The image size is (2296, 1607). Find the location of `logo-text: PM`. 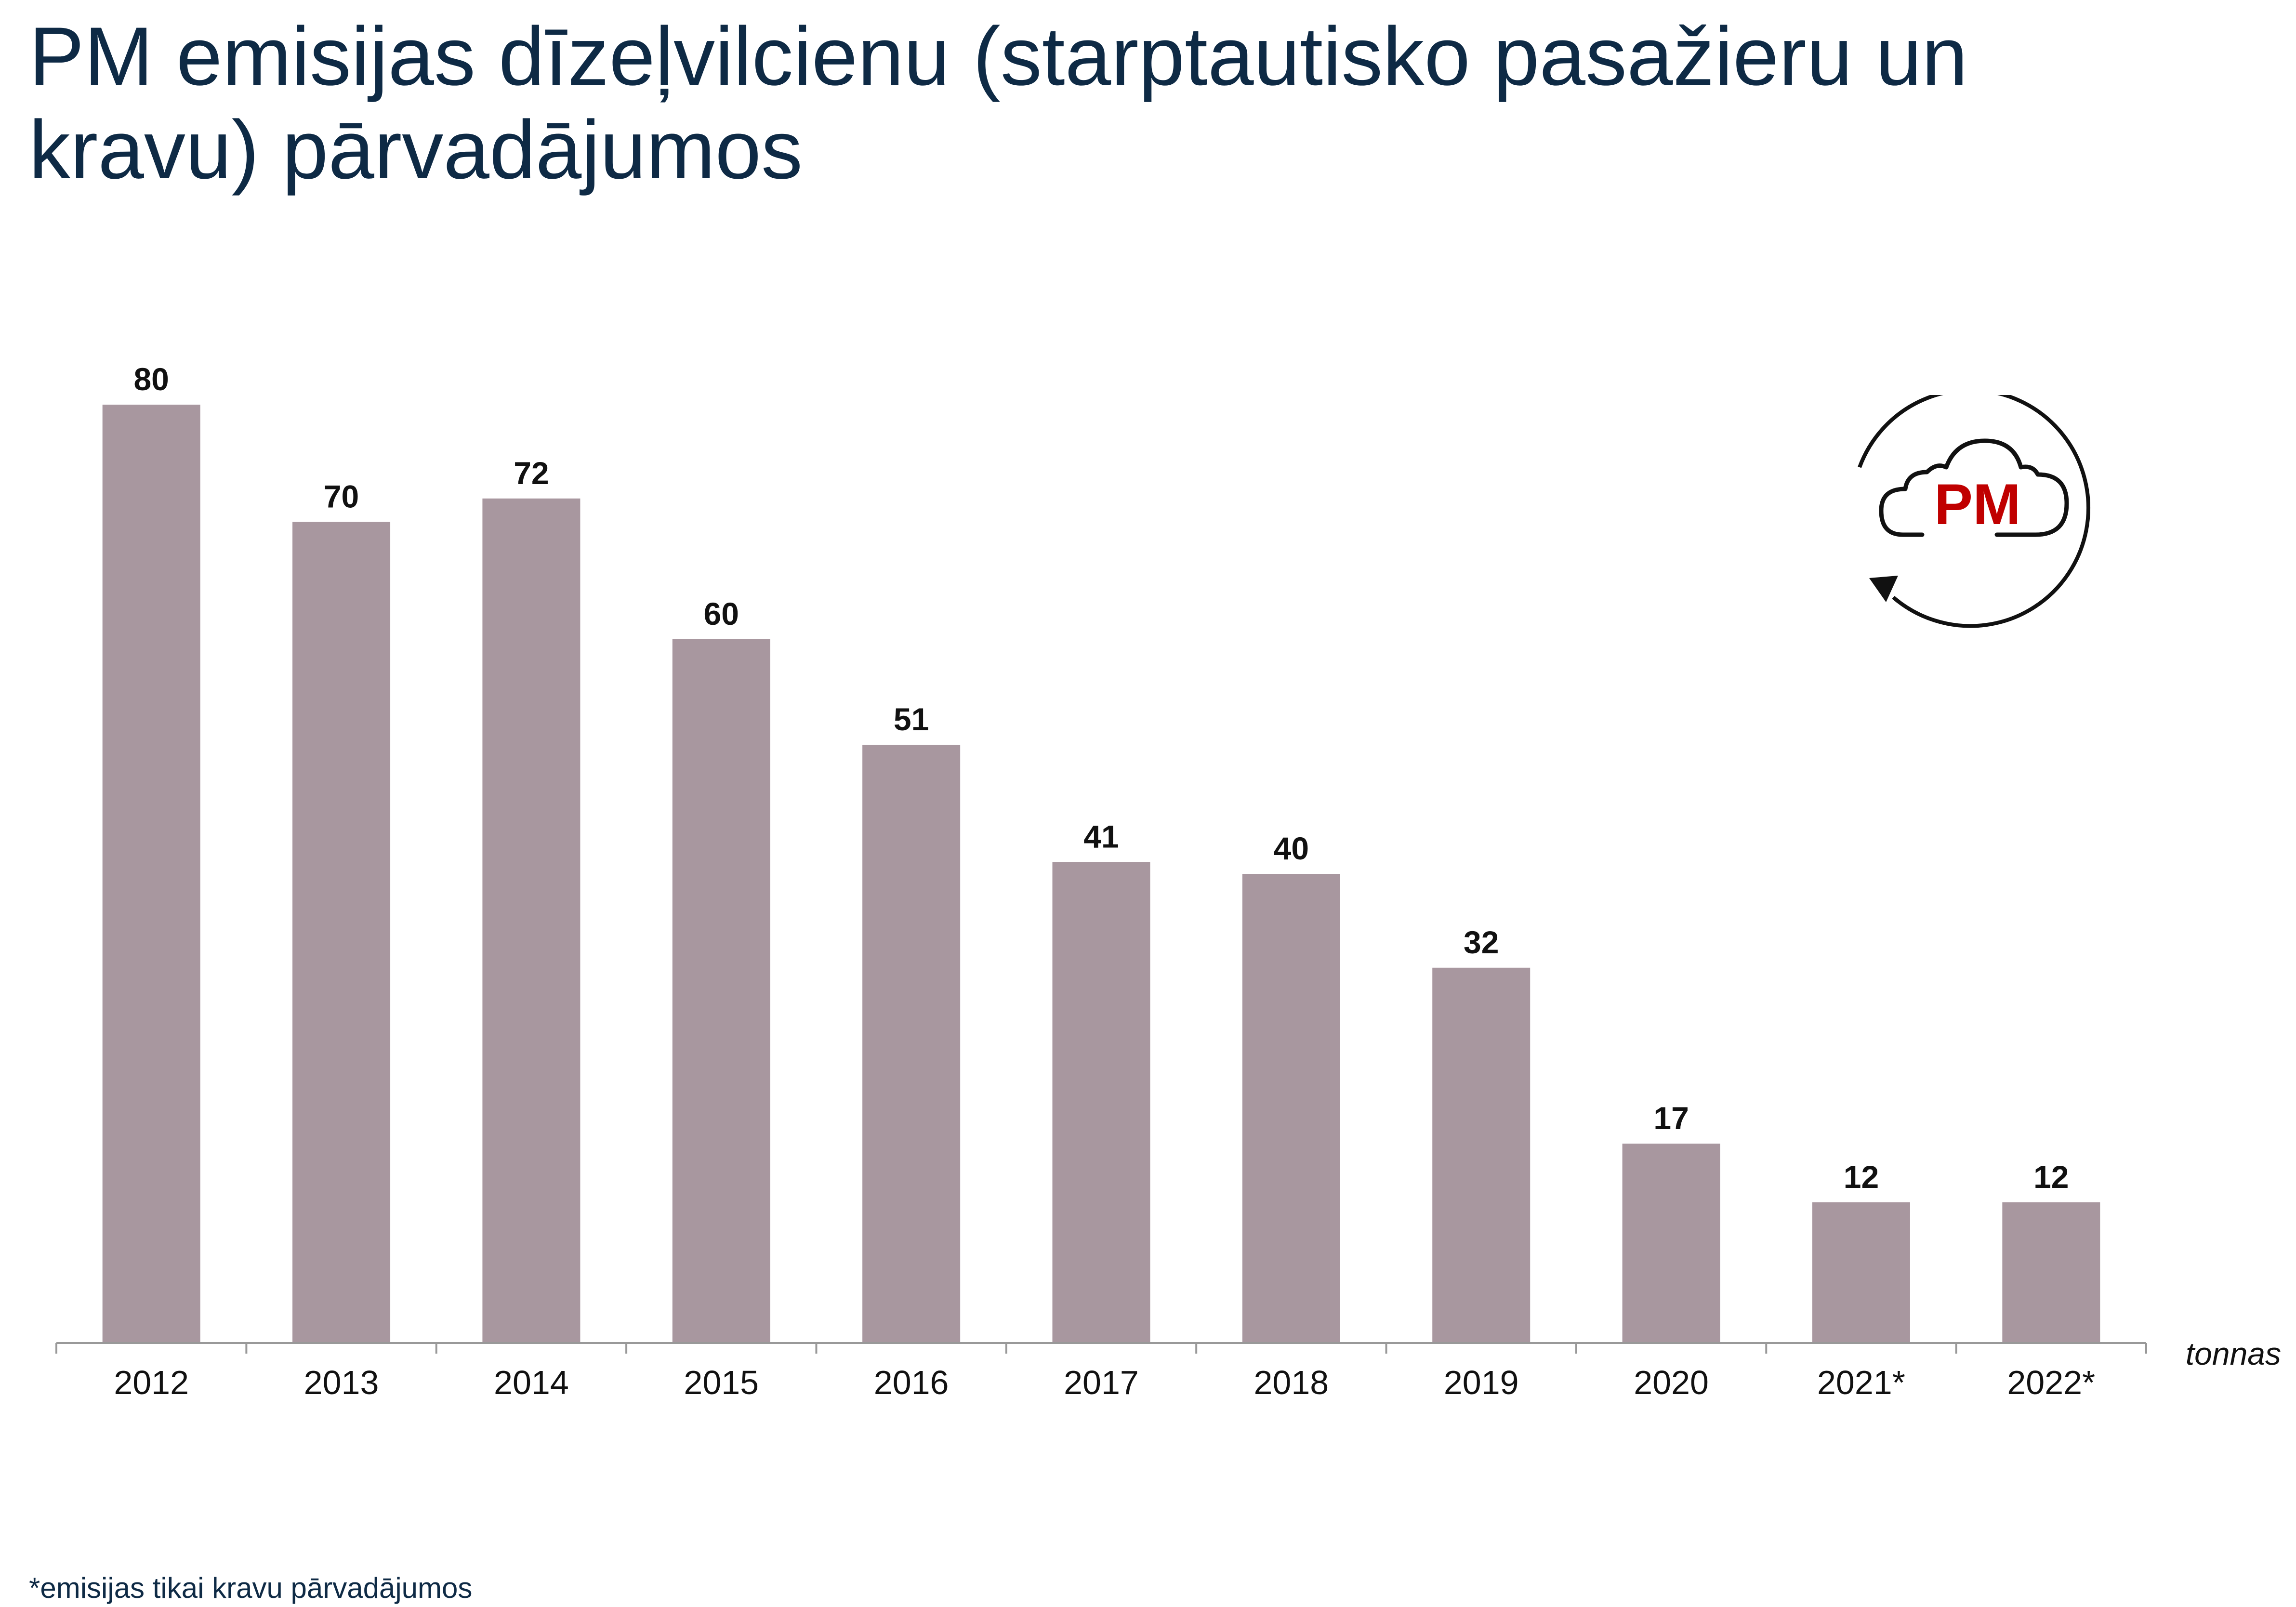

logo-text: PM is located at coordinates (1978, 504).